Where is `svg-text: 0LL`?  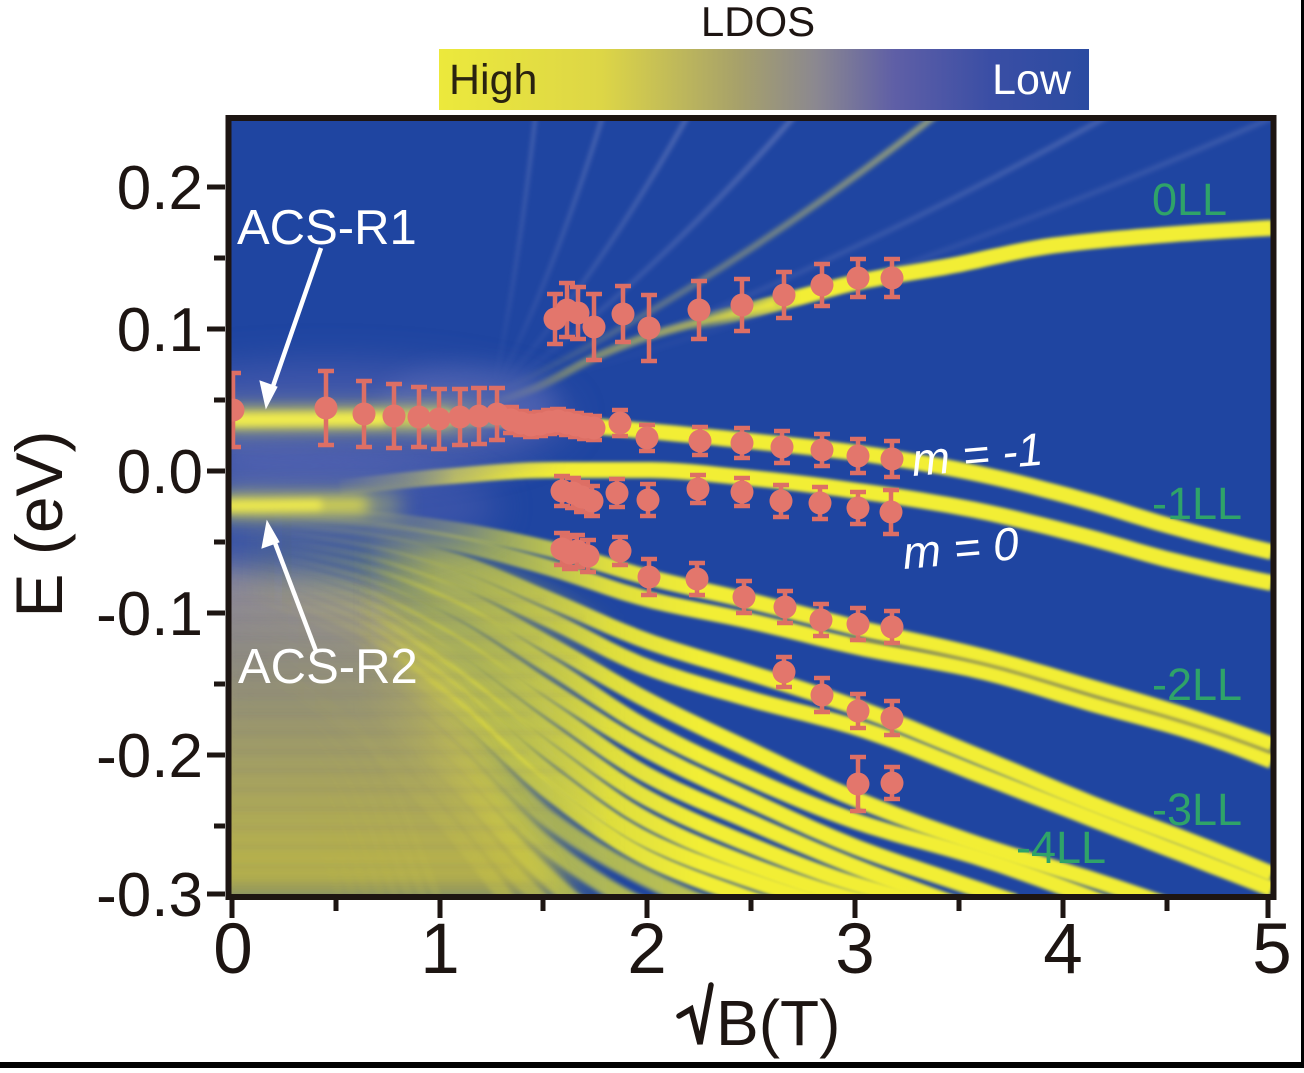 svg-text: 0LL is located at coordinates (1189, 199).